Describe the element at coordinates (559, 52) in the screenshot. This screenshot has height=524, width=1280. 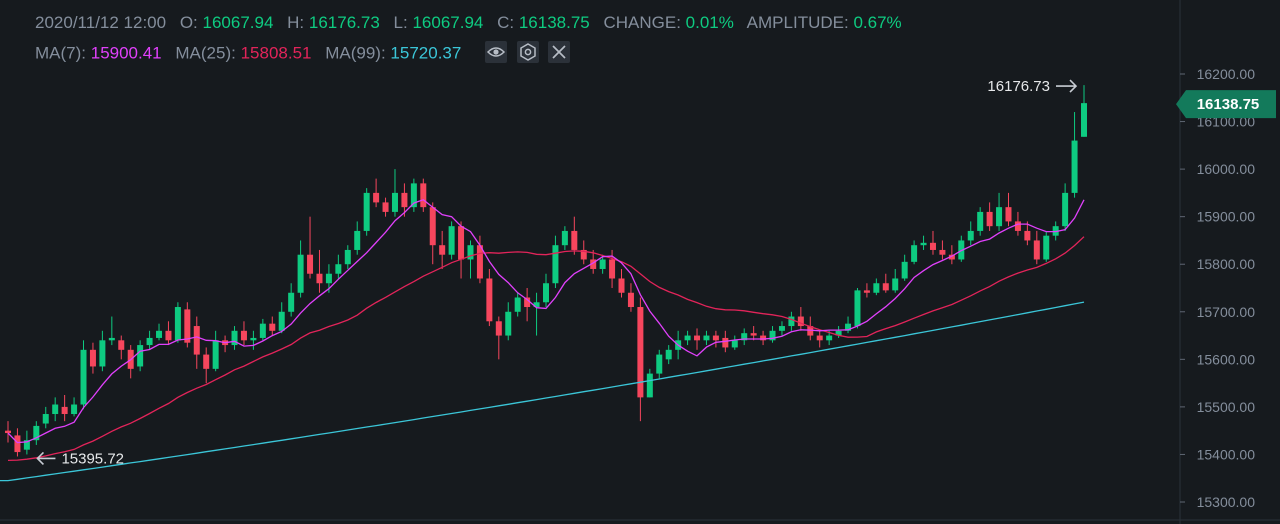
I see `remove-indicator-button` at that location.